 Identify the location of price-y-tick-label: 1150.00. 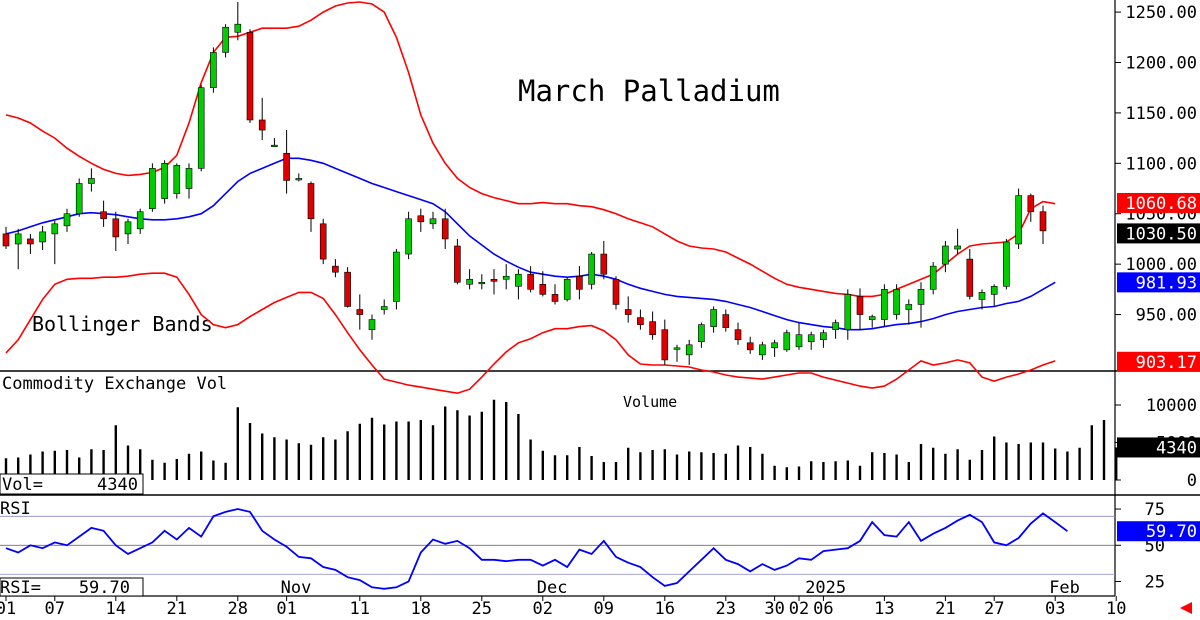
(1161, 114).